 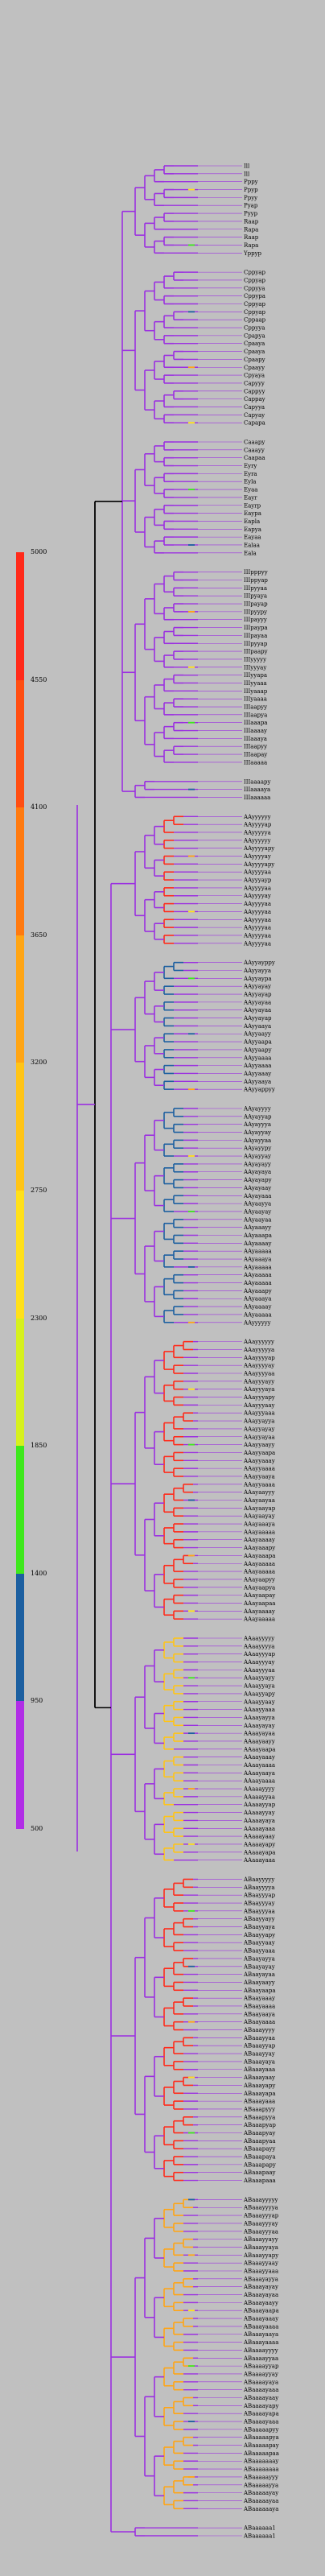 What do you see at coordinates (259, 2141) in the screenshot?
I see `leaf-label: ABaaapyaa` at bounding box center [259, 2141].